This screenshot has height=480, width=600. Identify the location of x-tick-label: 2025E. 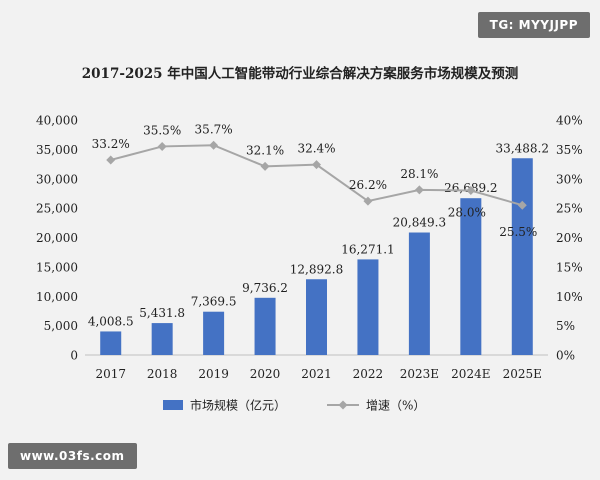
(522, 374).